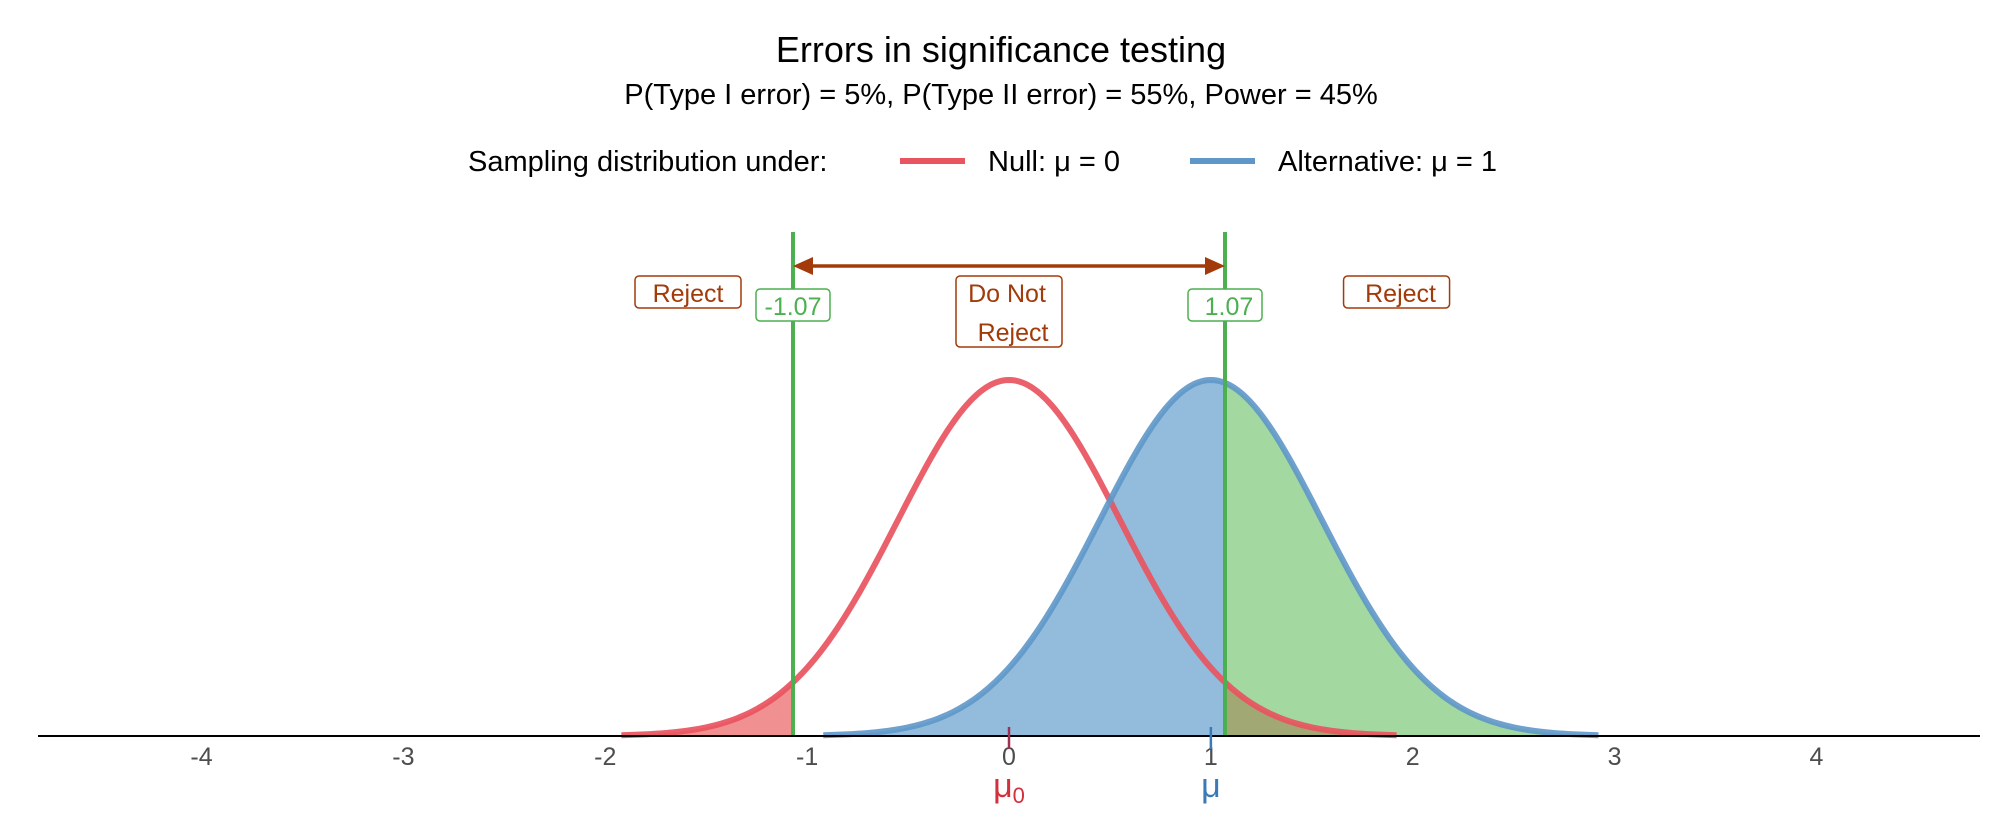 The width and height of the screenshot is (2002, 829). Describe the element at coordinates (1001, 49) in the screenshot. I see `chart-title: Errors in significance testing` at that location.